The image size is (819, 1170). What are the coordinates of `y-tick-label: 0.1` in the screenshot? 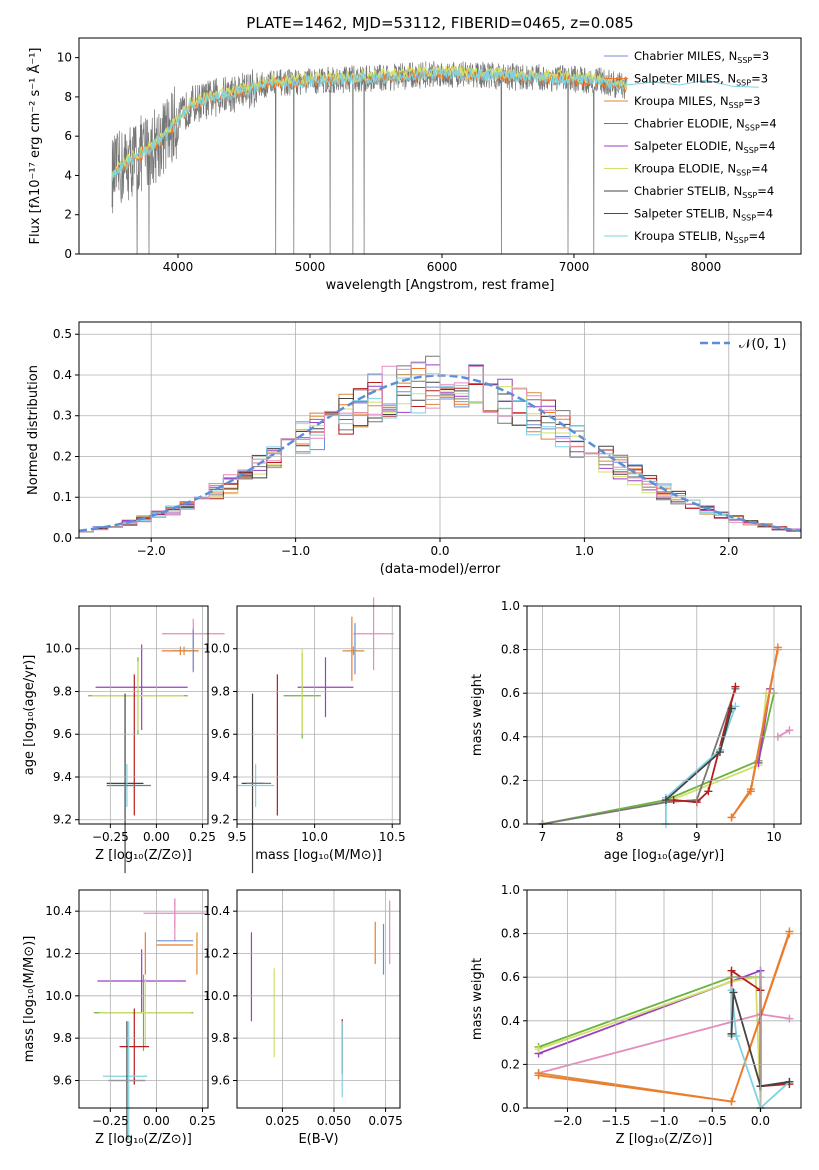 It's located at (62, 497).